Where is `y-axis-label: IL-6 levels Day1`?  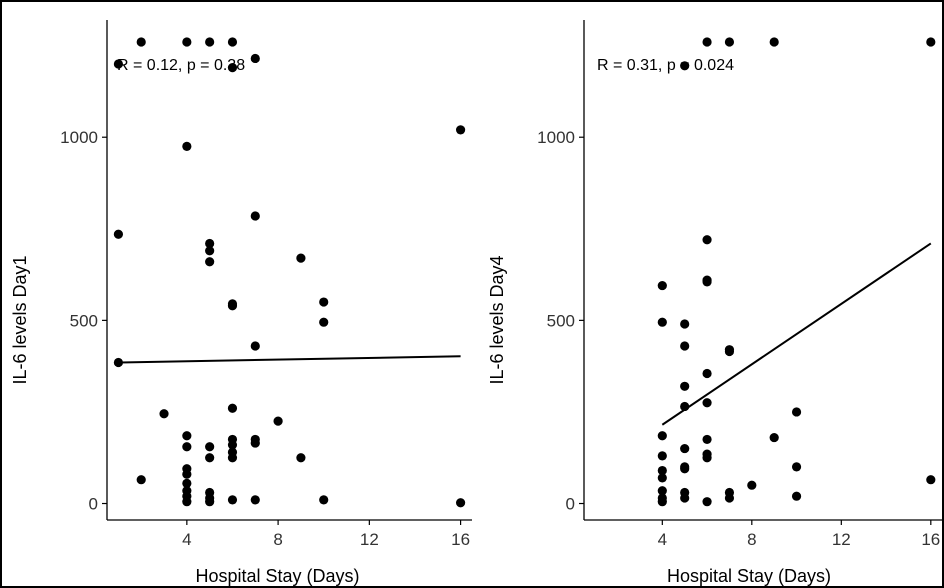 y-axis-label: IL-6 levels Day1 is located at coordinates (20, 319).